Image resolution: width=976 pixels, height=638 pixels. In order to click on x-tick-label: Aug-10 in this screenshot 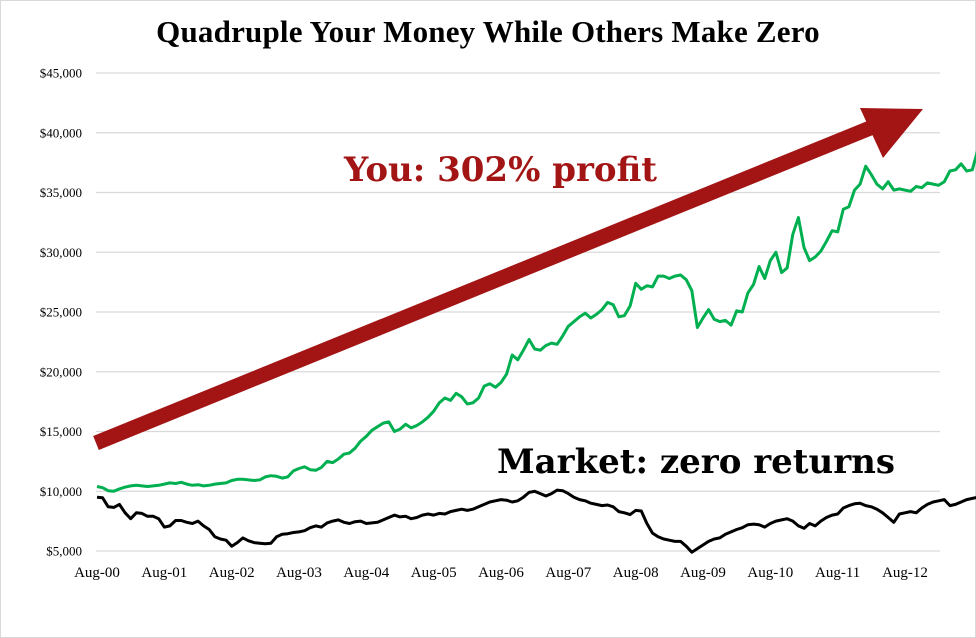, I will do `click(770, 573)`.